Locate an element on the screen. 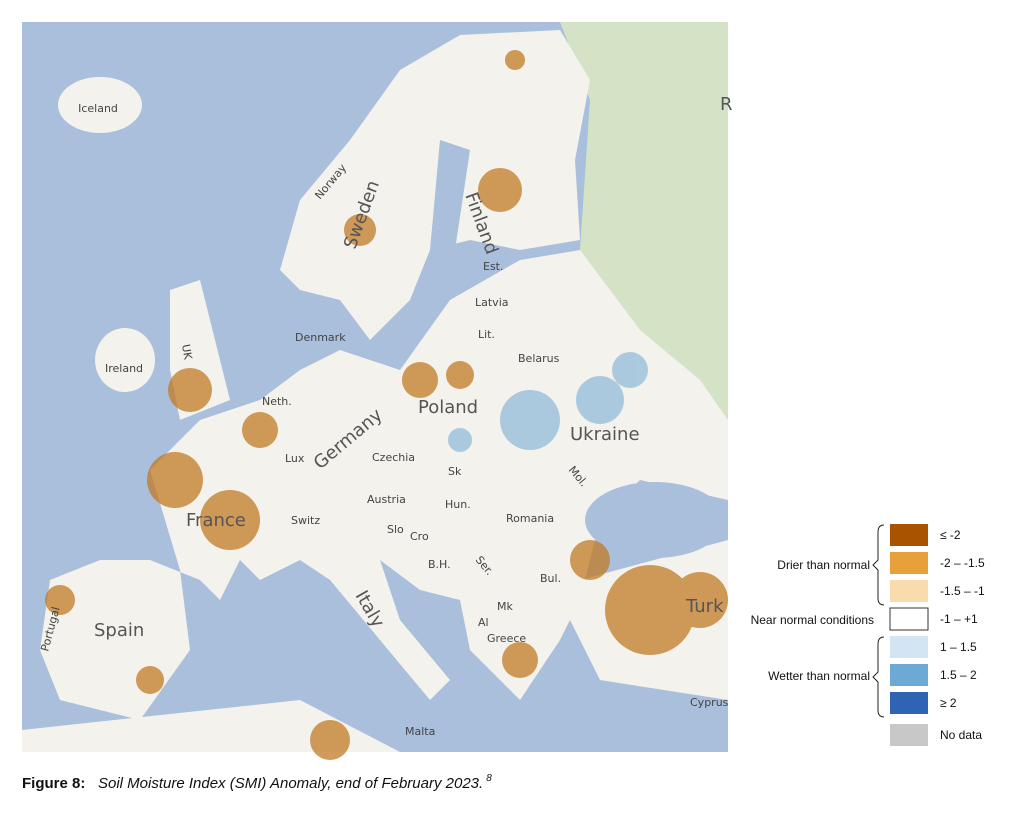  scandinavia is located at coordinates (435, 185).